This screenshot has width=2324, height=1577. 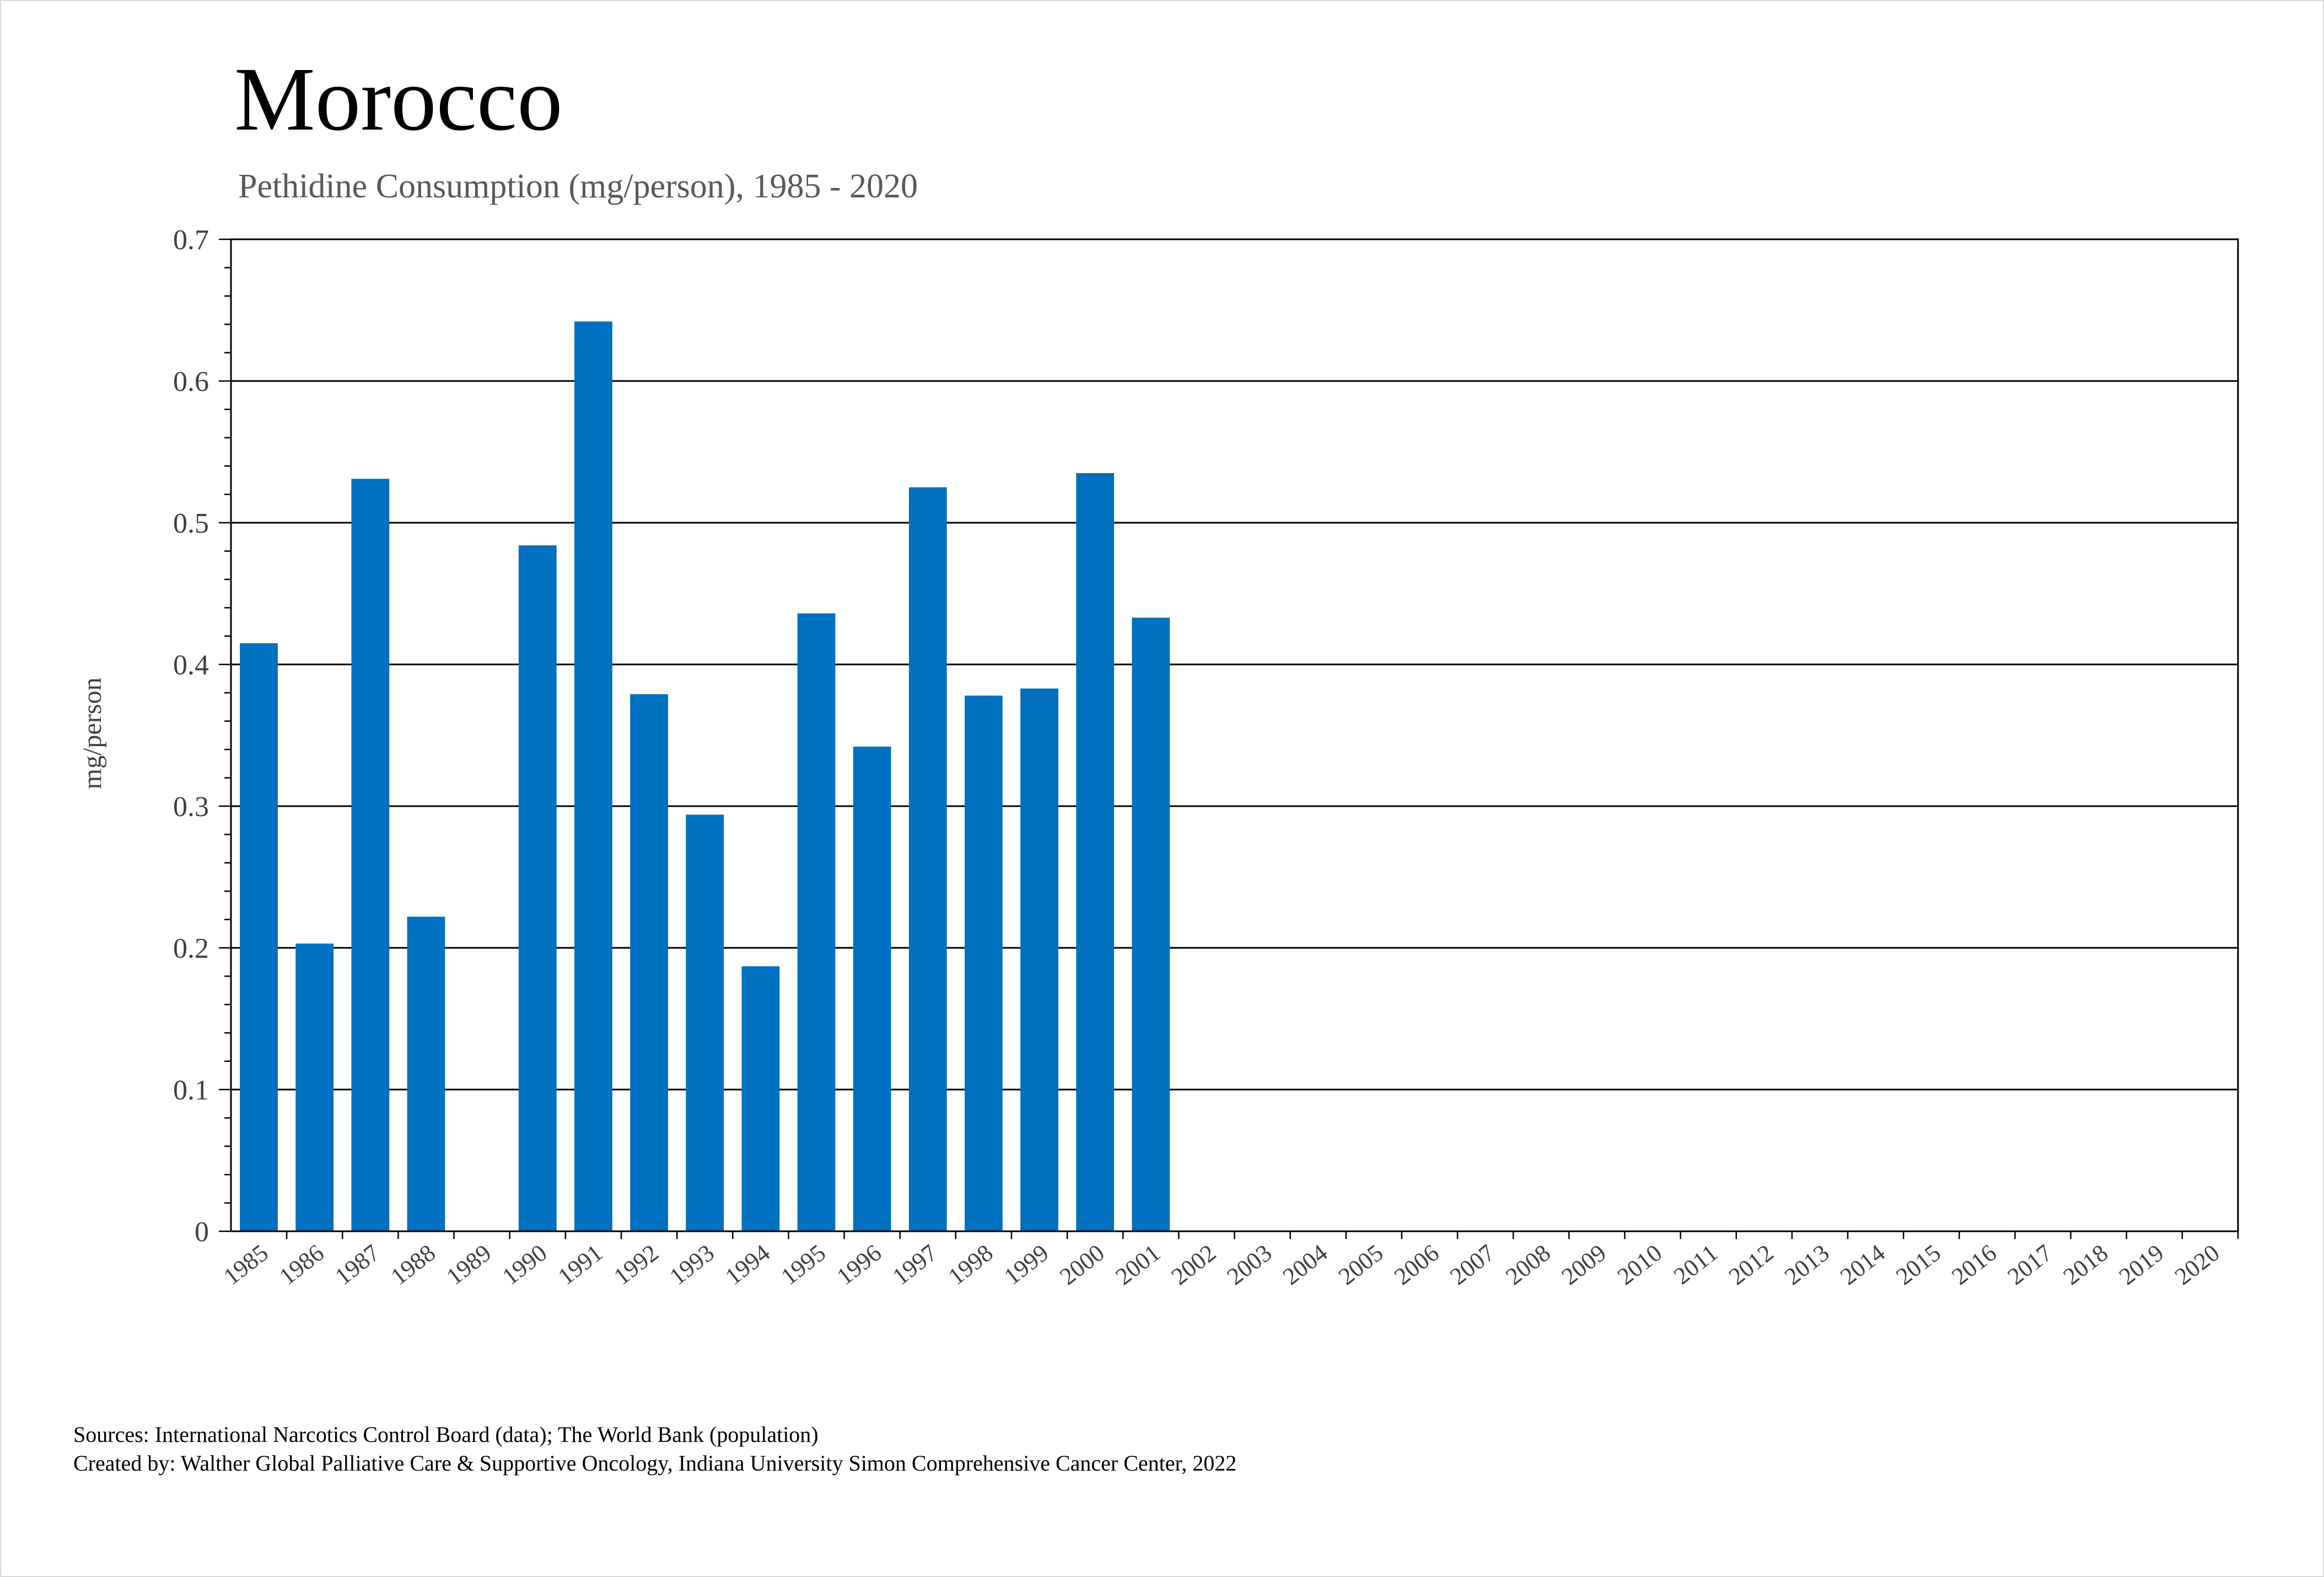 What do you see at coordinates (245, 1264) in the screenshot?
I see `x-tick-label: 1985` at bounding box center [245, 1264].